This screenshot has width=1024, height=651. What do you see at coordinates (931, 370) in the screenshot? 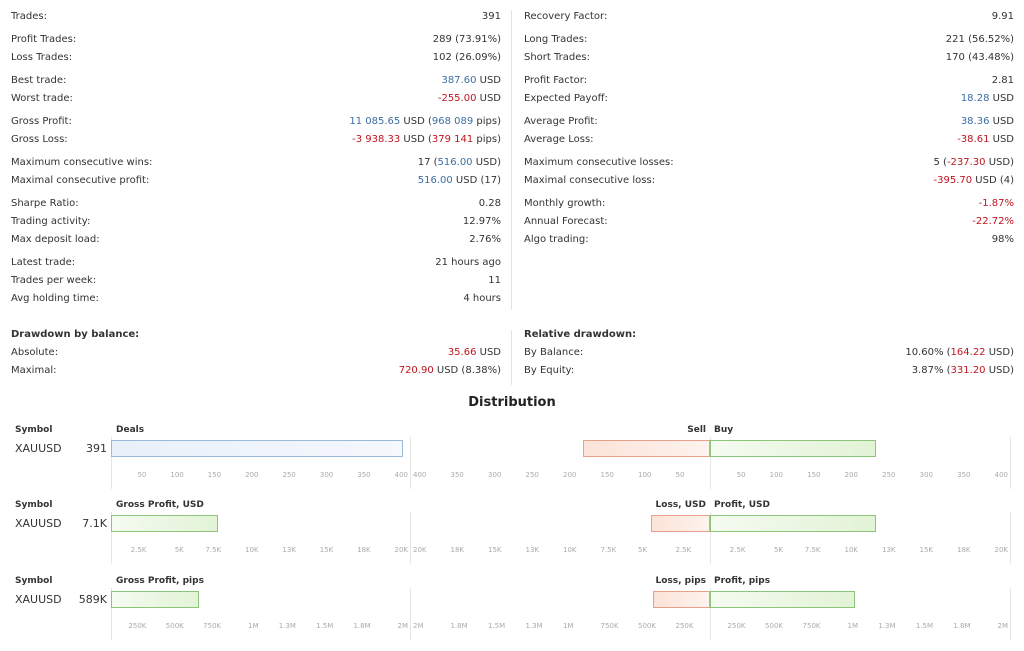
I see `stat-value-part: 3.87% (` at bounding box center [931, 370].